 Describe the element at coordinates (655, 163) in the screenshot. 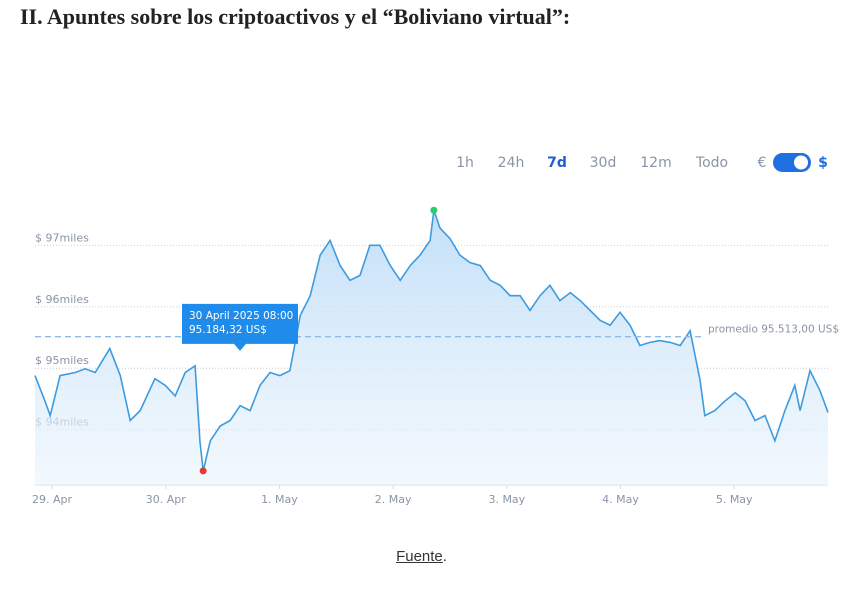

I see `range-button: 12m` at that location.